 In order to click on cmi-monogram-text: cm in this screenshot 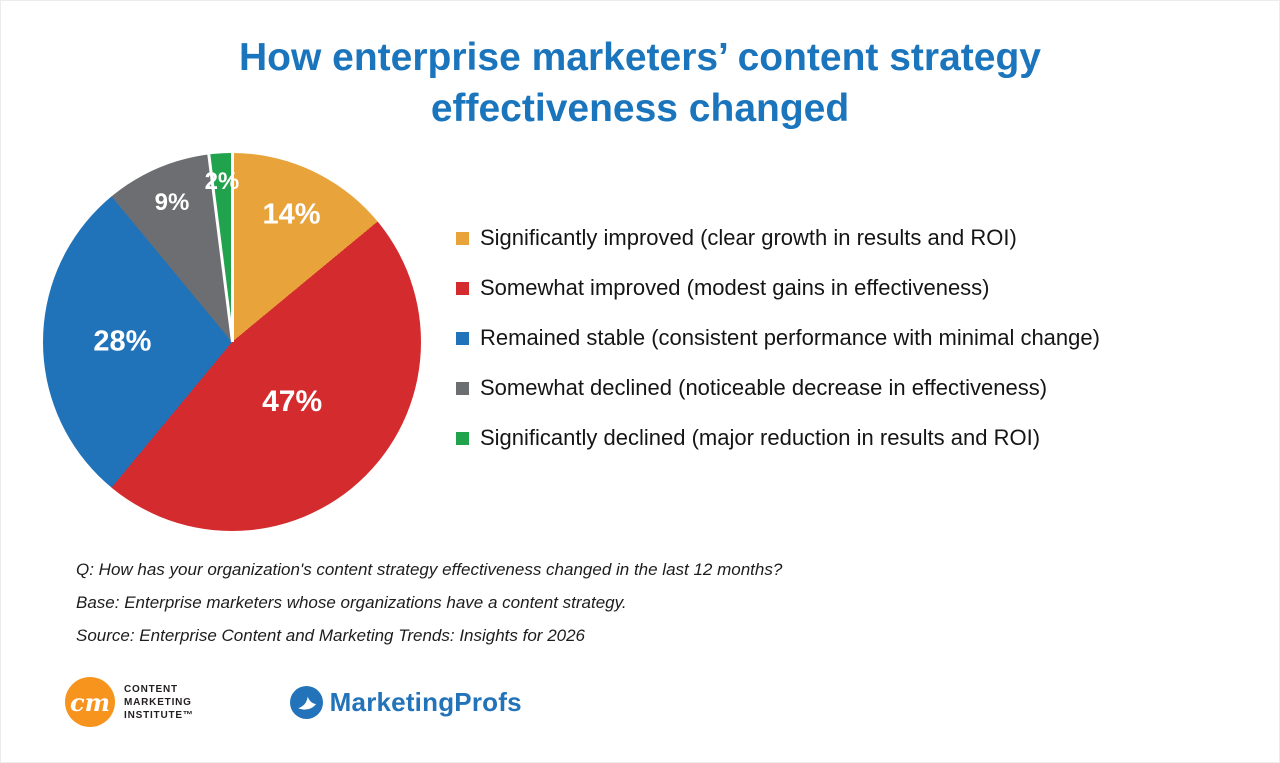, I will do `click(89, 702)`.